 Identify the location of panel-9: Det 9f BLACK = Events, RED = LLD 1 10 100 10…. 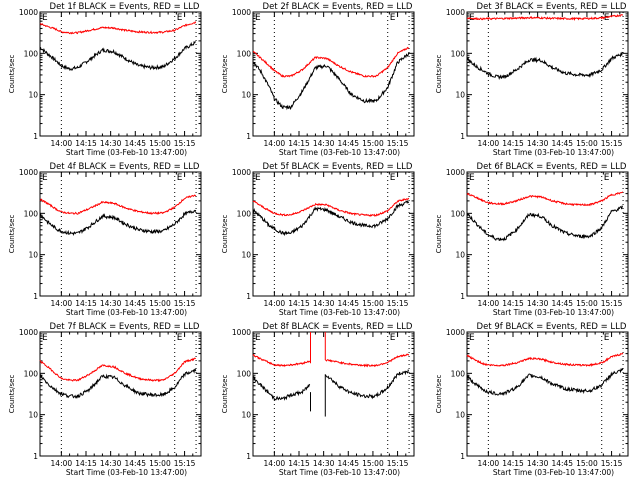
(532, 399).